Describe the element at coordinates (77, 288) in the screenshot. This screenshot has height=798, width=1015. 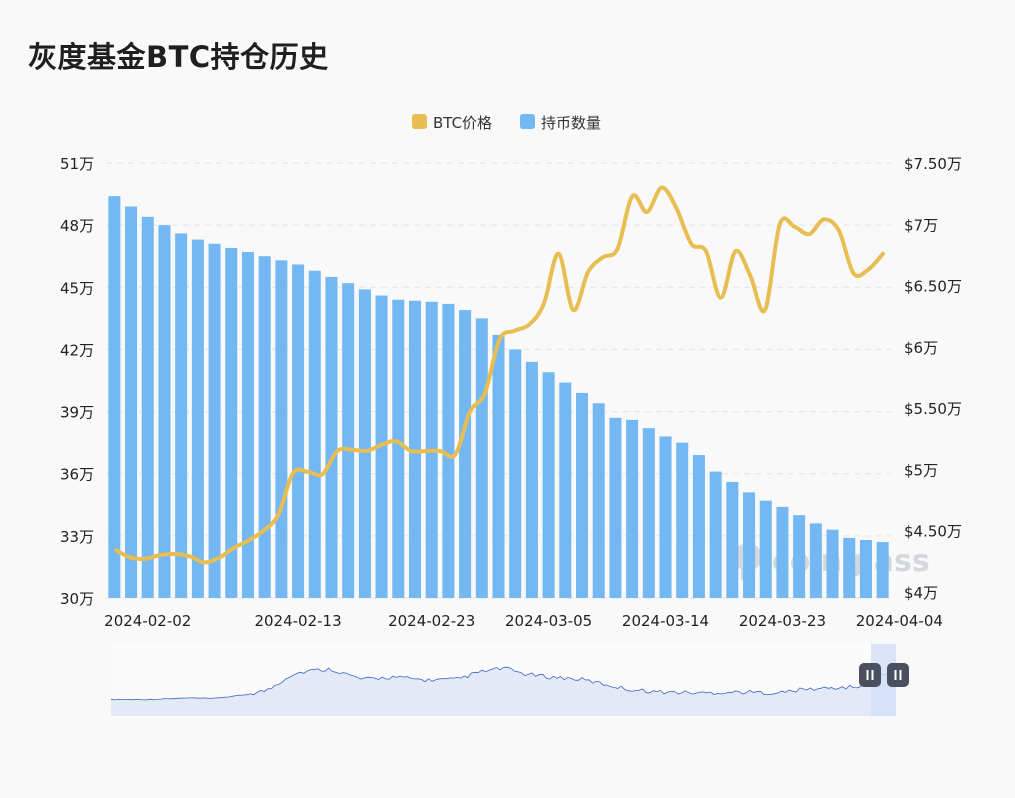
I see `left-axis-tick-label: 45万` at that location.